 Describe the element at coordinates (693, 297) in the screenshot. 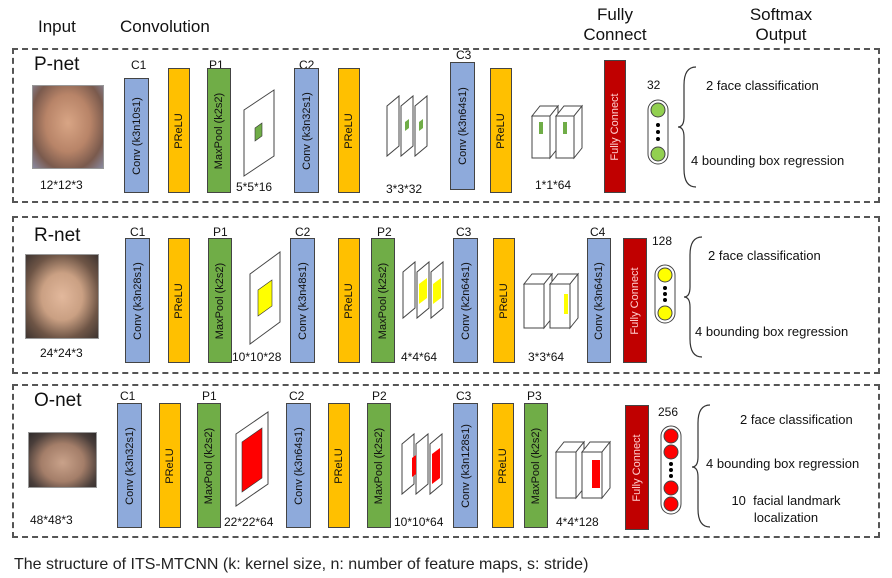

I see `rnet-output-brace` at that location.